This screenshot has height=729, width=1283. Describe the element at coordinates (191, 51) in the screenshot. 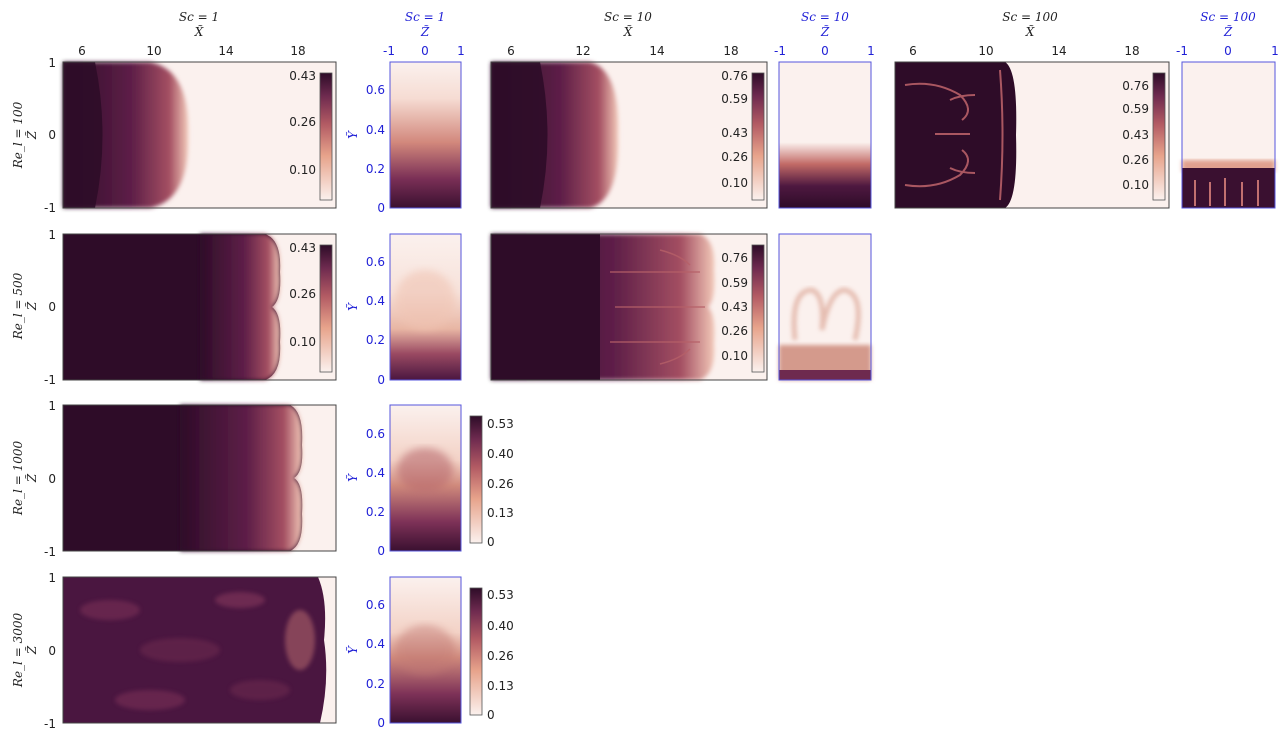

I see `x-ticks-sc1: 6 10 14 18` at that location.